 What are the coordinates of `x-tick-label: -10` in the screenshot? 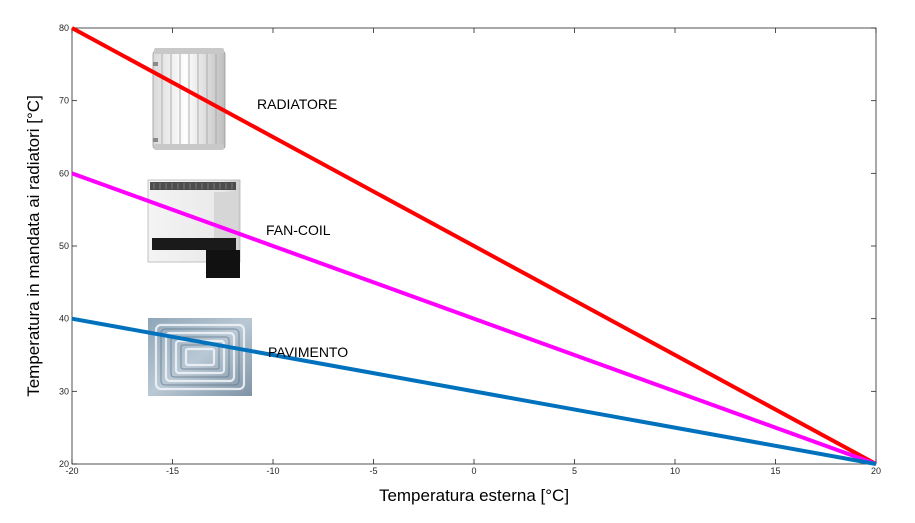 It's located at (272, 471).